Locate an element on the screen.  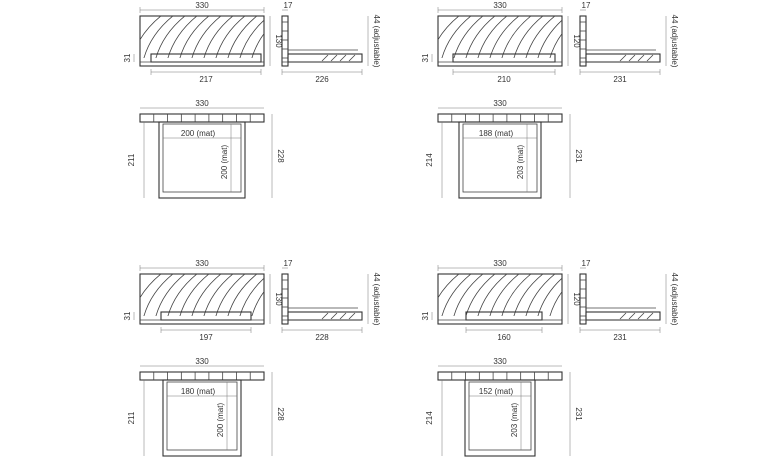
plan-depth-left-label: 214 is located at coordinates (429, 418).